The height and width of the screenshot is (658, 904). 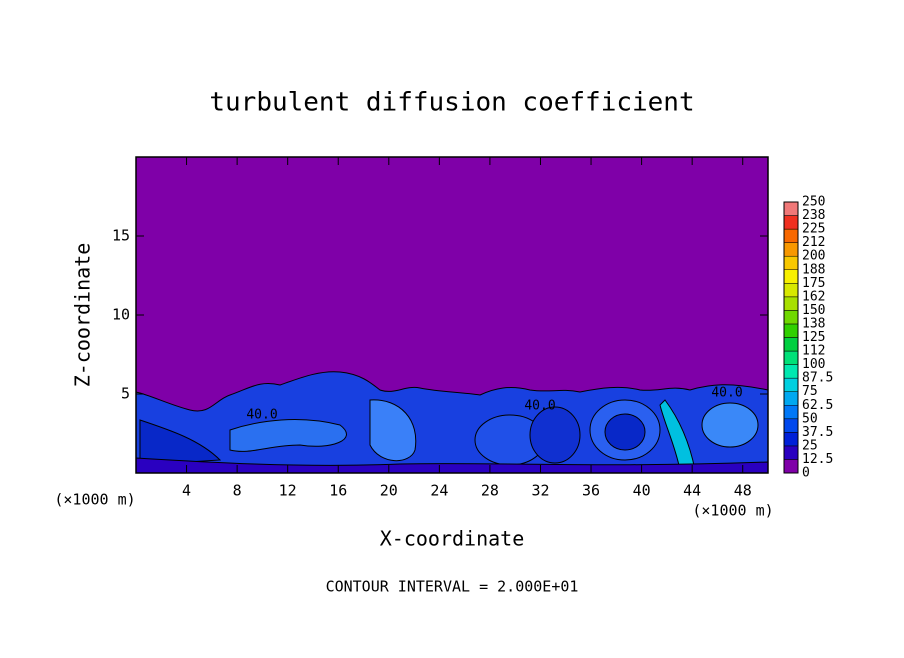 What do you see at coordinates (817, 378) in the screenshot?
I see `colorbar-label: 87.5` at bounding box center [817, 378].